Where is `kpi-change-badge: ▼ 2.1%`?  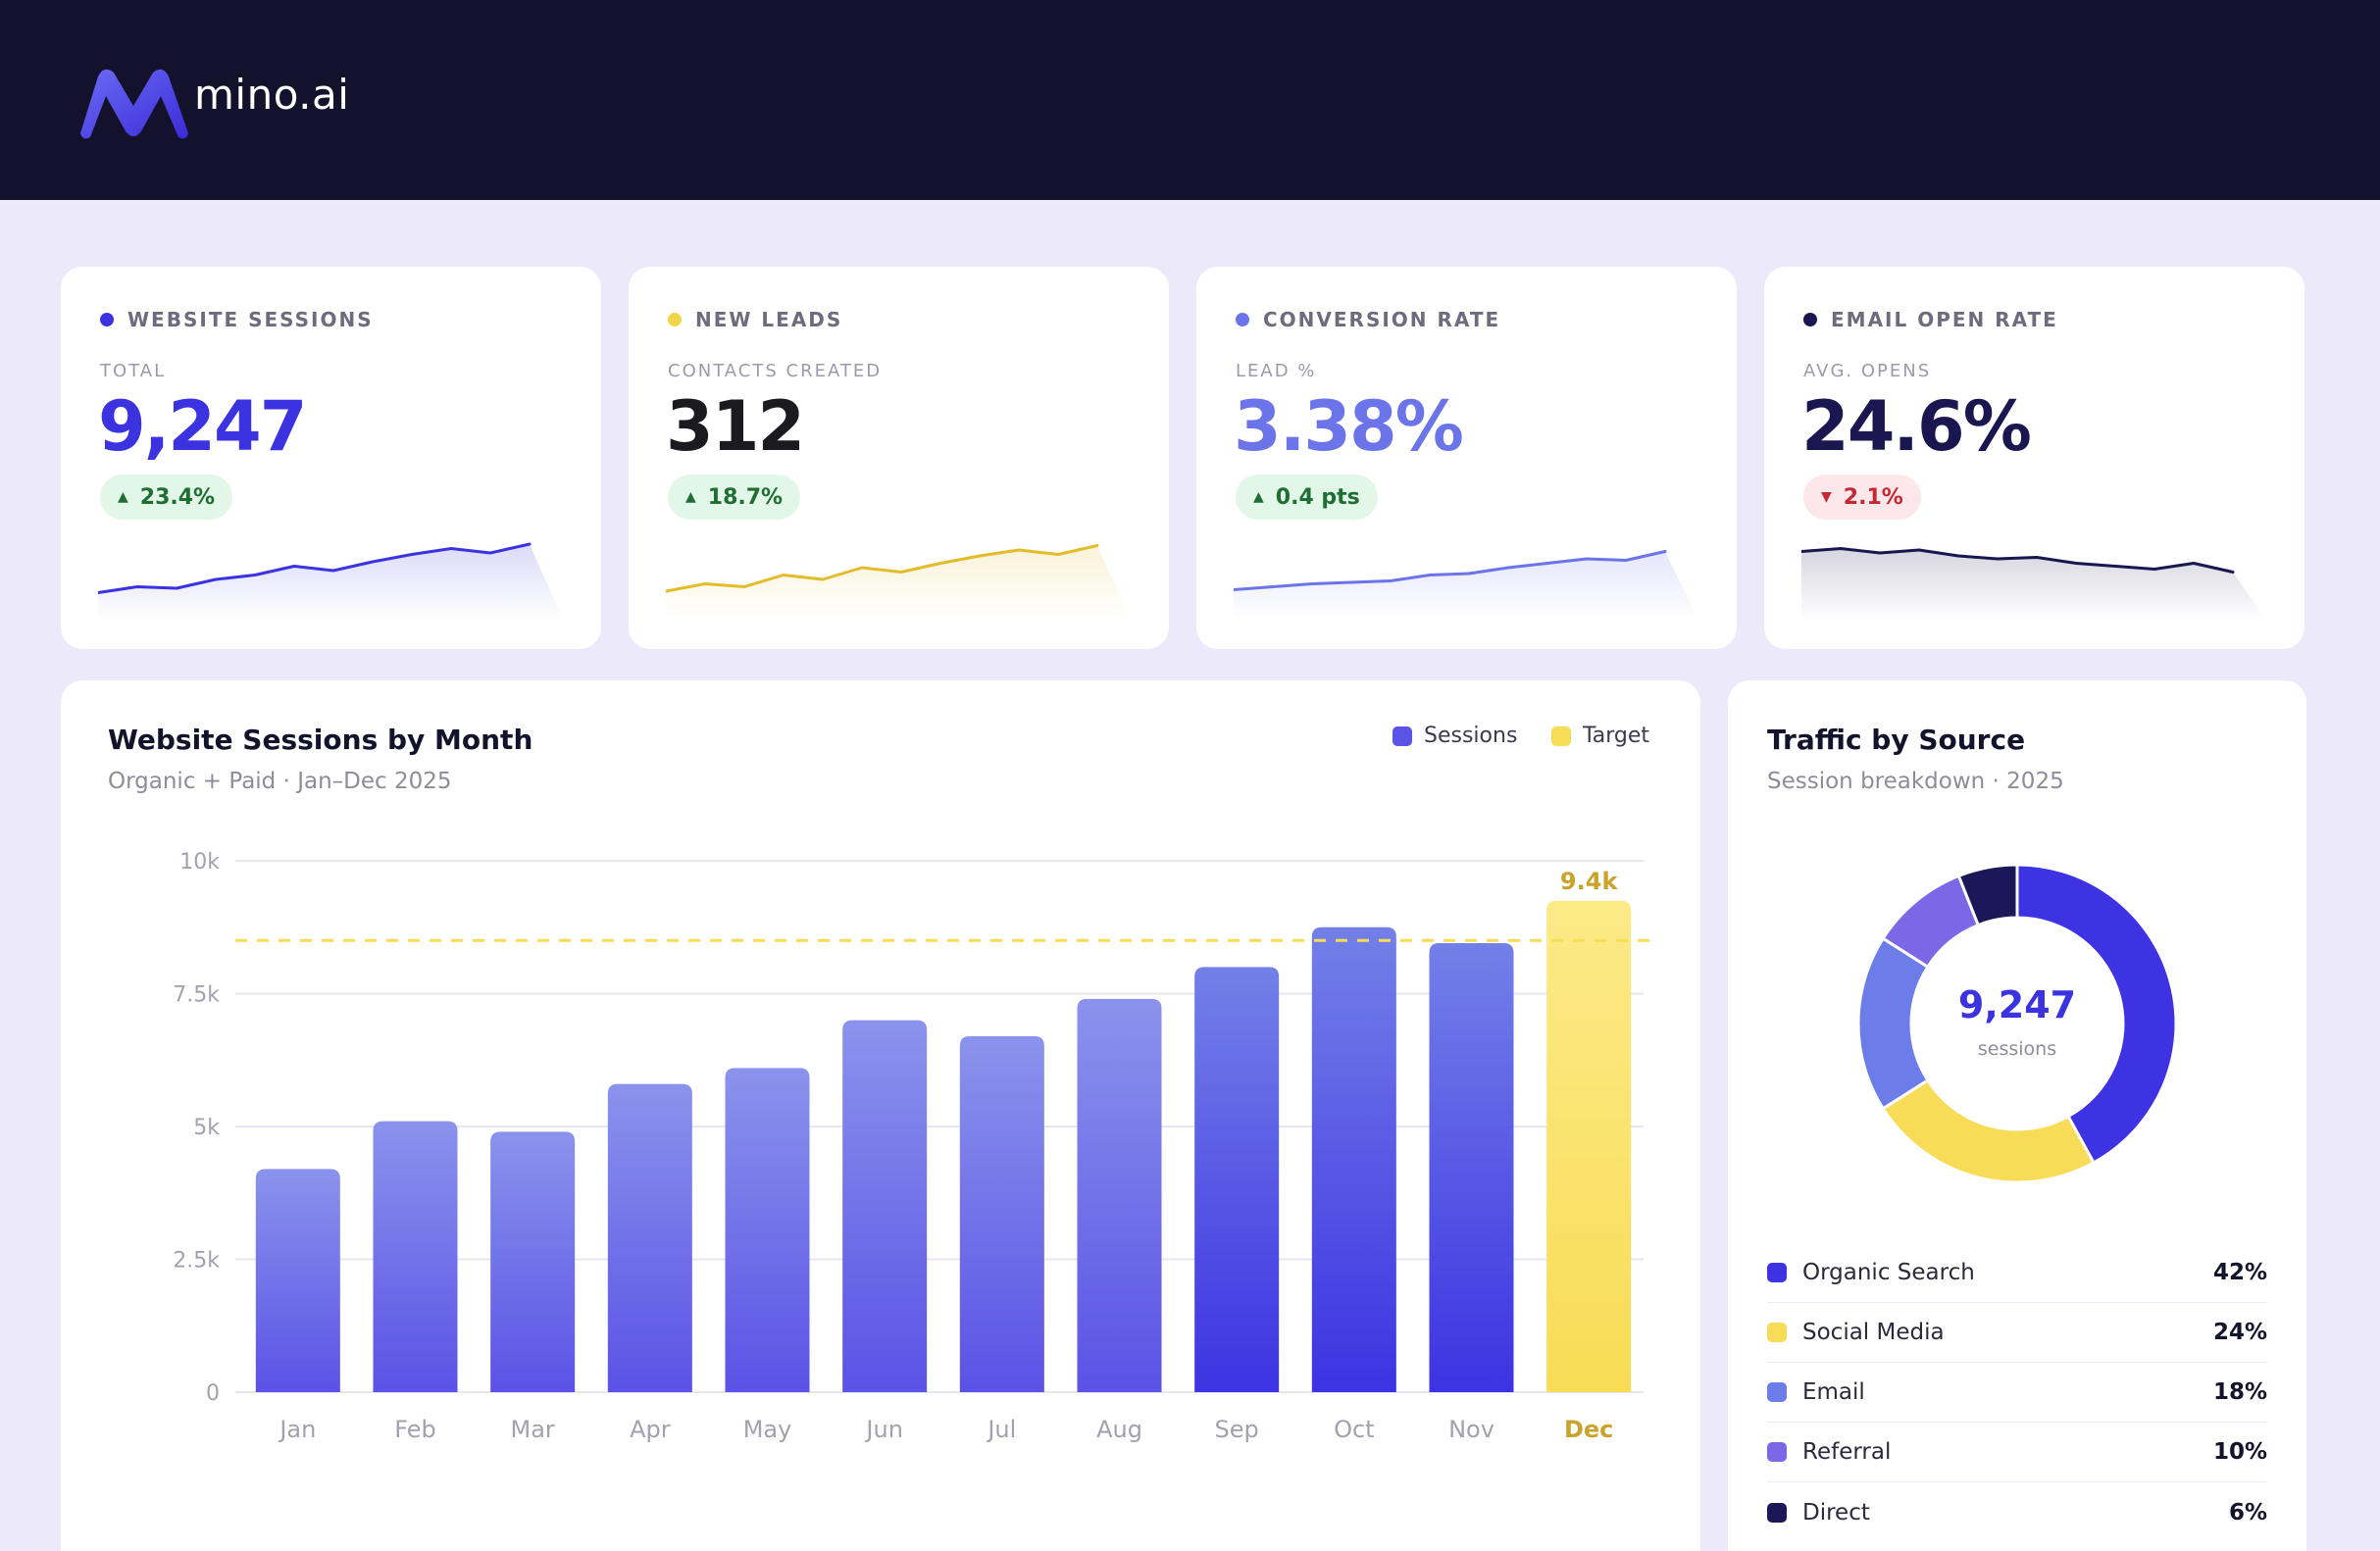 kpi-change-badge: ▼ 2.1% is located at coordinates (1862, 497).